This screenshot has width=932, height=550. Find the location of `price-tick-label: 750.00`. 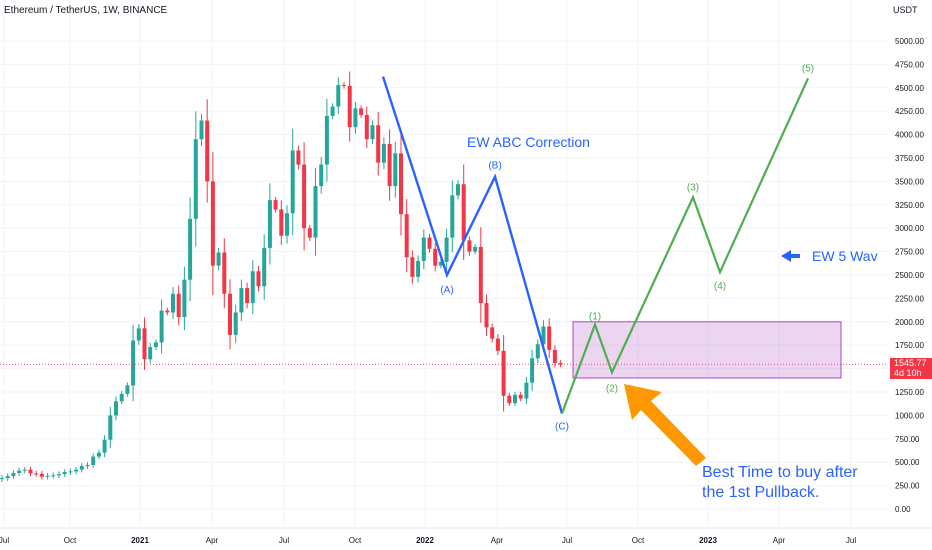

price-tick-label: 750.00 is located at coordinates (907, 439).